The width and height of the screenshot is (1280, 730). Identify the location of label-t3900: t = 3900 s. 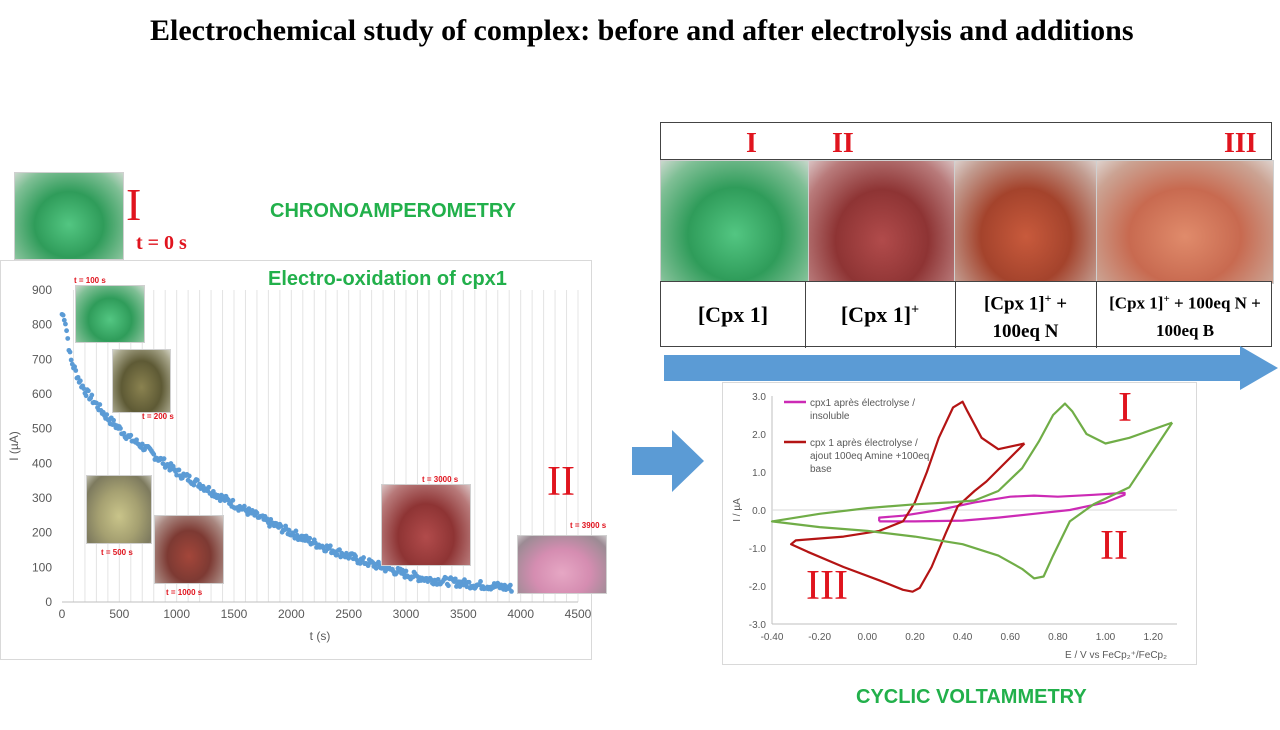
(588, 525).